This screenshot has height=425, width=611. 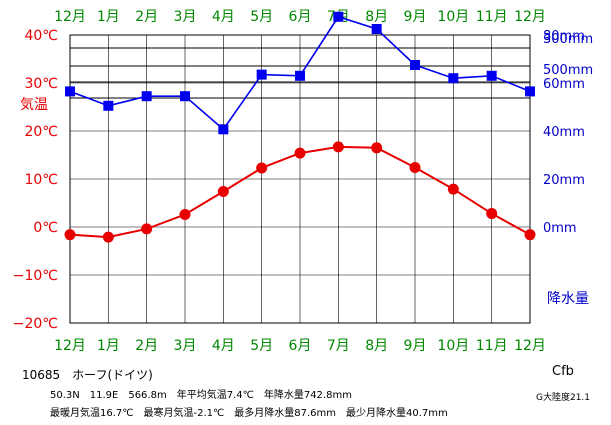 What do you see at coordinates (415, 346) in the screenshot?
I see `month-label-bottom: 9月` at bounding box center [415, 346].